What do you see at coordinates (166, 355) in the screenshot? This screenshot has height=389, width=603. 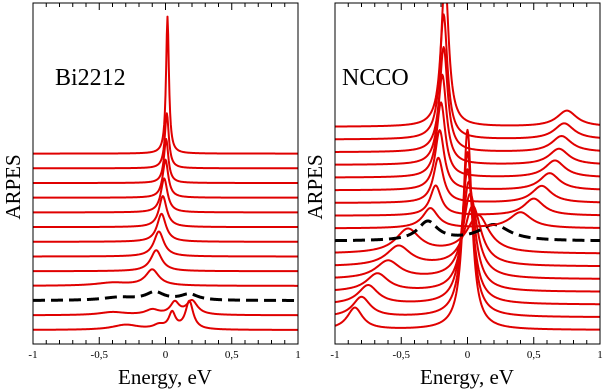 I see `bi2212-x-tick-label: 0` at bounding box center [166, 355].